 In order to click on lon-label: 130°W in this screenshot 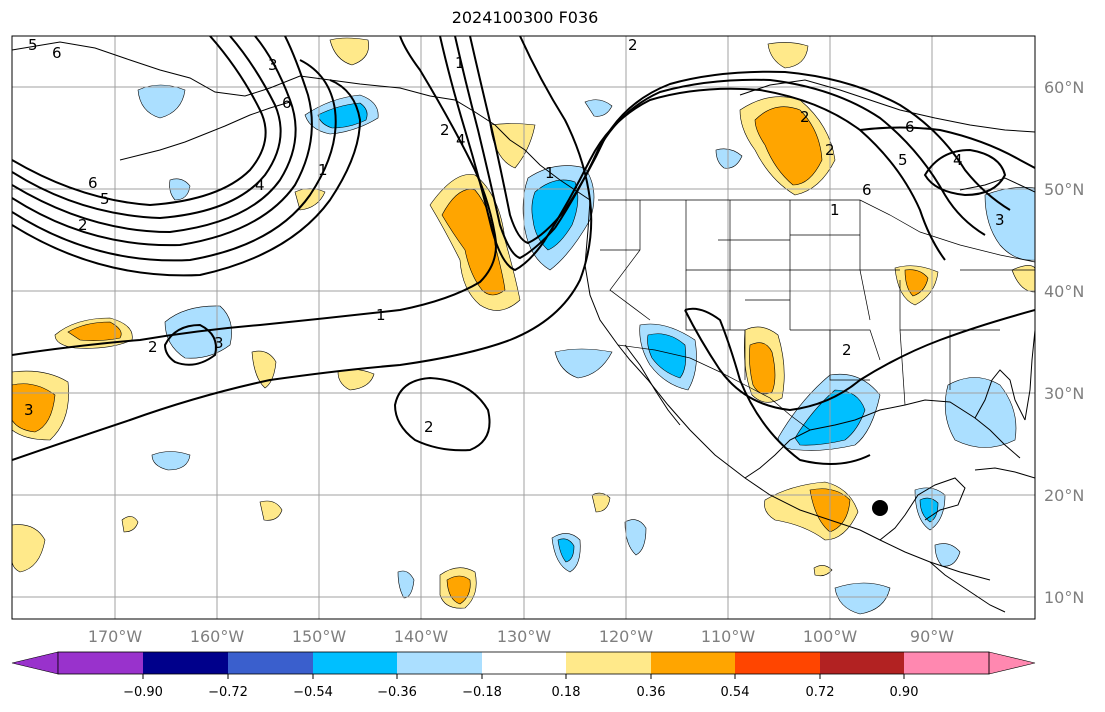, I will do `click(524, 636)`.